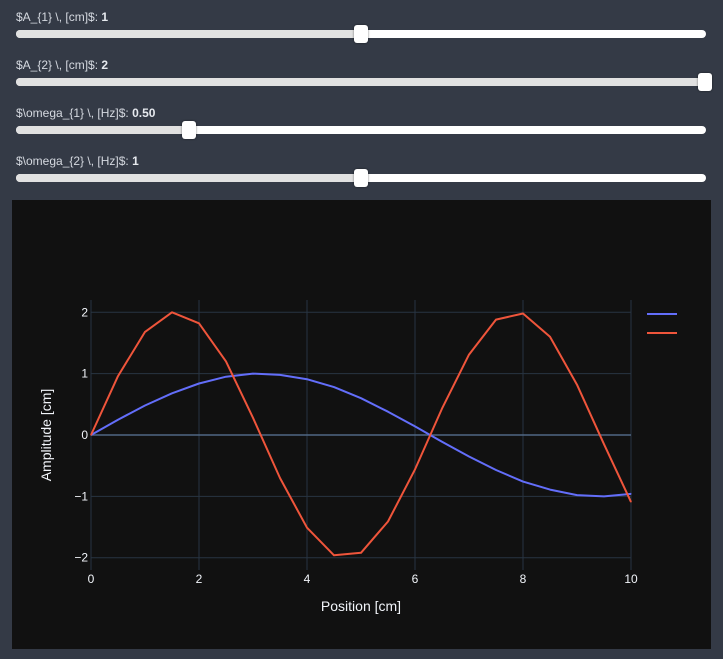 This screenshot has width=723, height=659. Describe the element at coordinates (631, 579) in the screenshot. I see `x-tick-label: 10` at that location.